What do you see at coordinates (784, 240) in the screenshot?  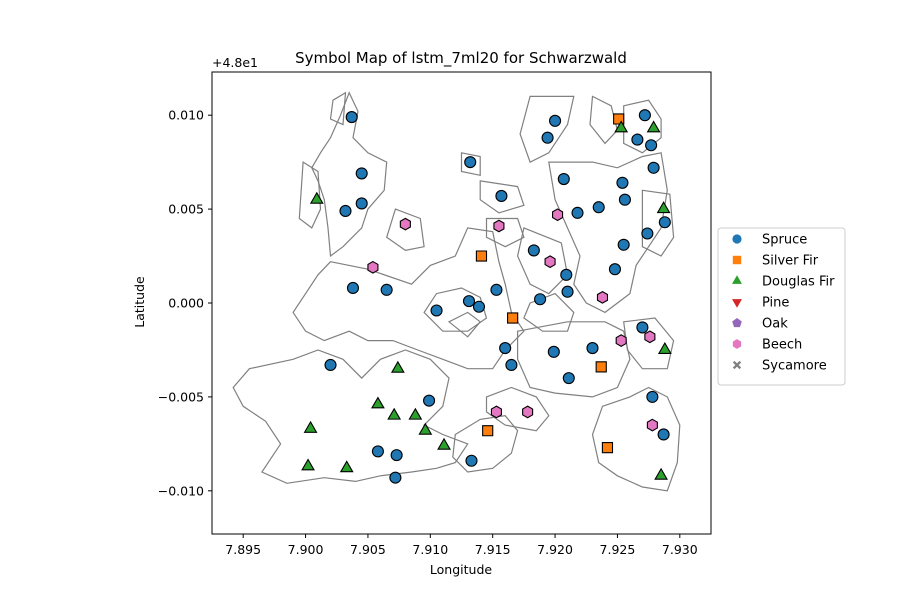 I see `legend-spruce-label: Spruce` at bounding box center [784, 240].